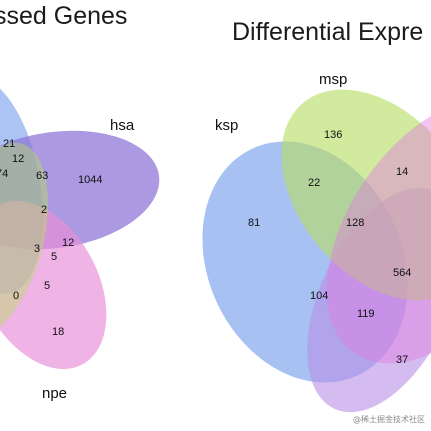  Describe the element at coordinates (53, 285) in the screenshot. I see `npe-set` at that location.